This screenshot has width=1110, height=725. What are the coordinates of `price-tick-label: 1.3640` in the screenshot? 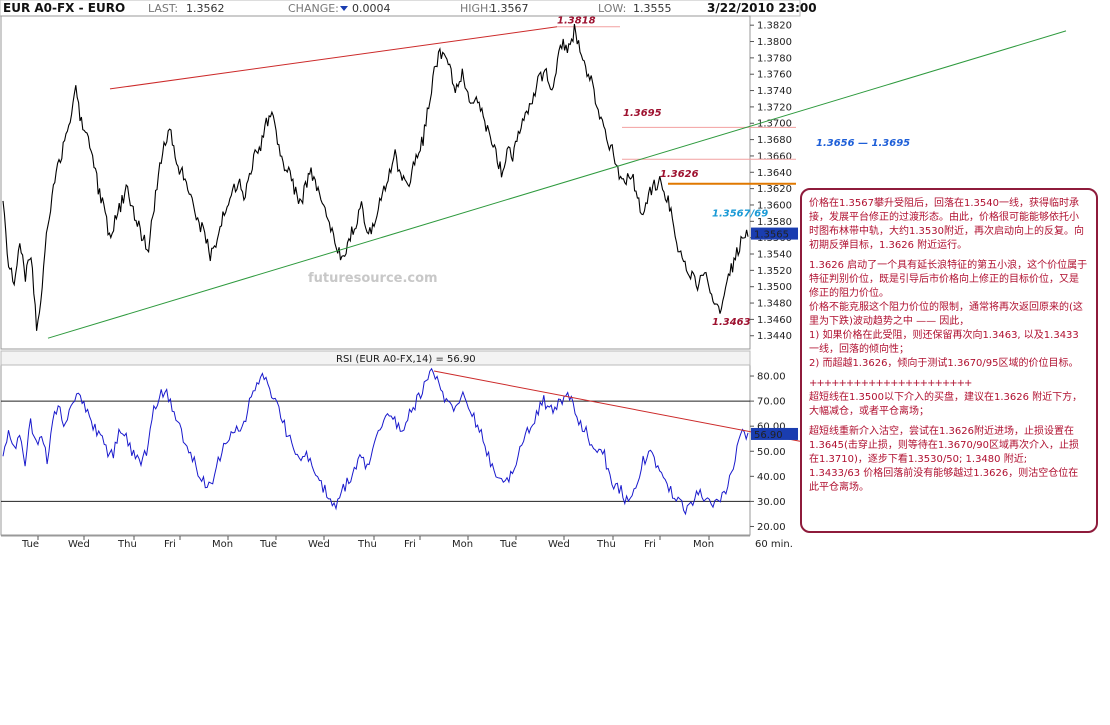 It's located at (774, 173).